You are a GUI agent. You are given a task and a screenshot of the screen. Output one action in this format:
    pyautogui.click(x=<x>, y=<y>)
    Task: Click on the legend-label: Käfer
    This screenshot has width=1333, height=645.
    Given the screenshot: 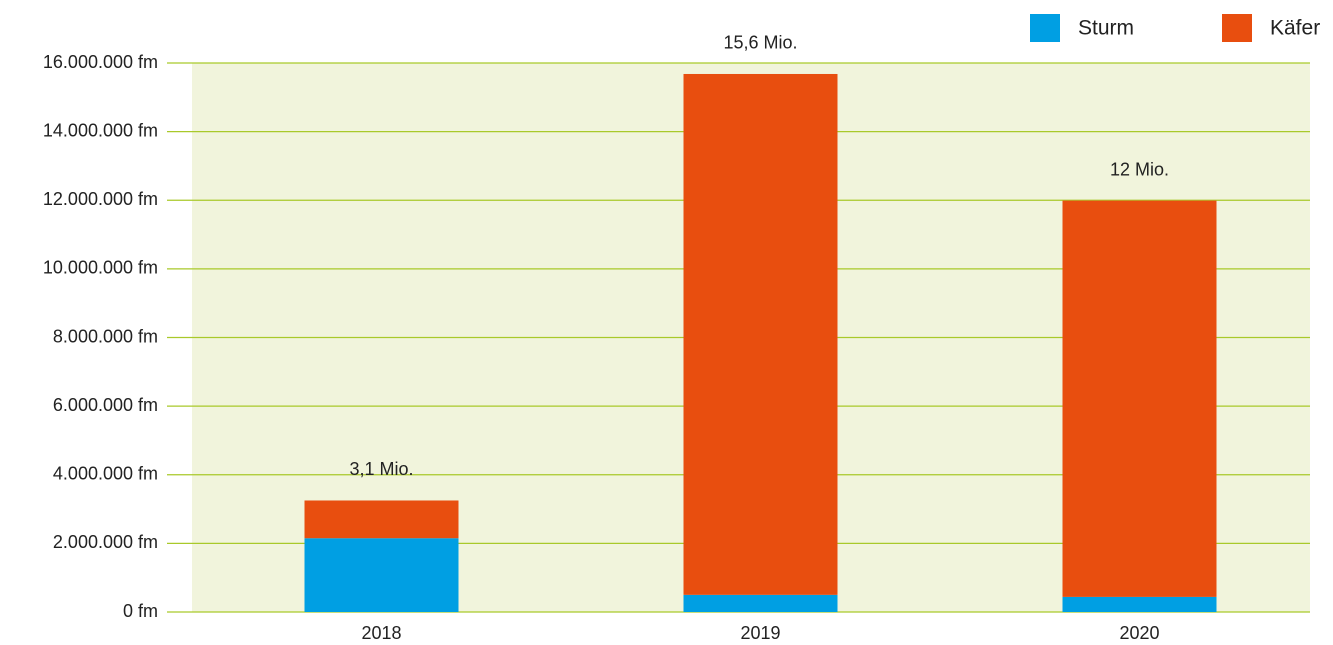 What is the action you would take?
    pyautogui.click(x=1295, y=28)
    